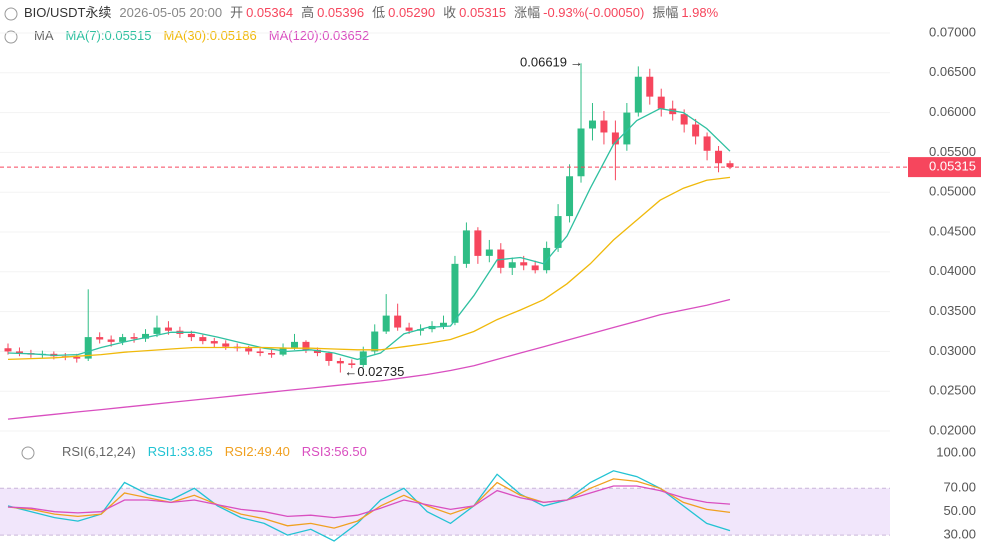 The image size is (981, 554). Describe the element at coordinates (257, 451) in the screenshot. I see `legend-entry: RSI2:49.40` at that location.